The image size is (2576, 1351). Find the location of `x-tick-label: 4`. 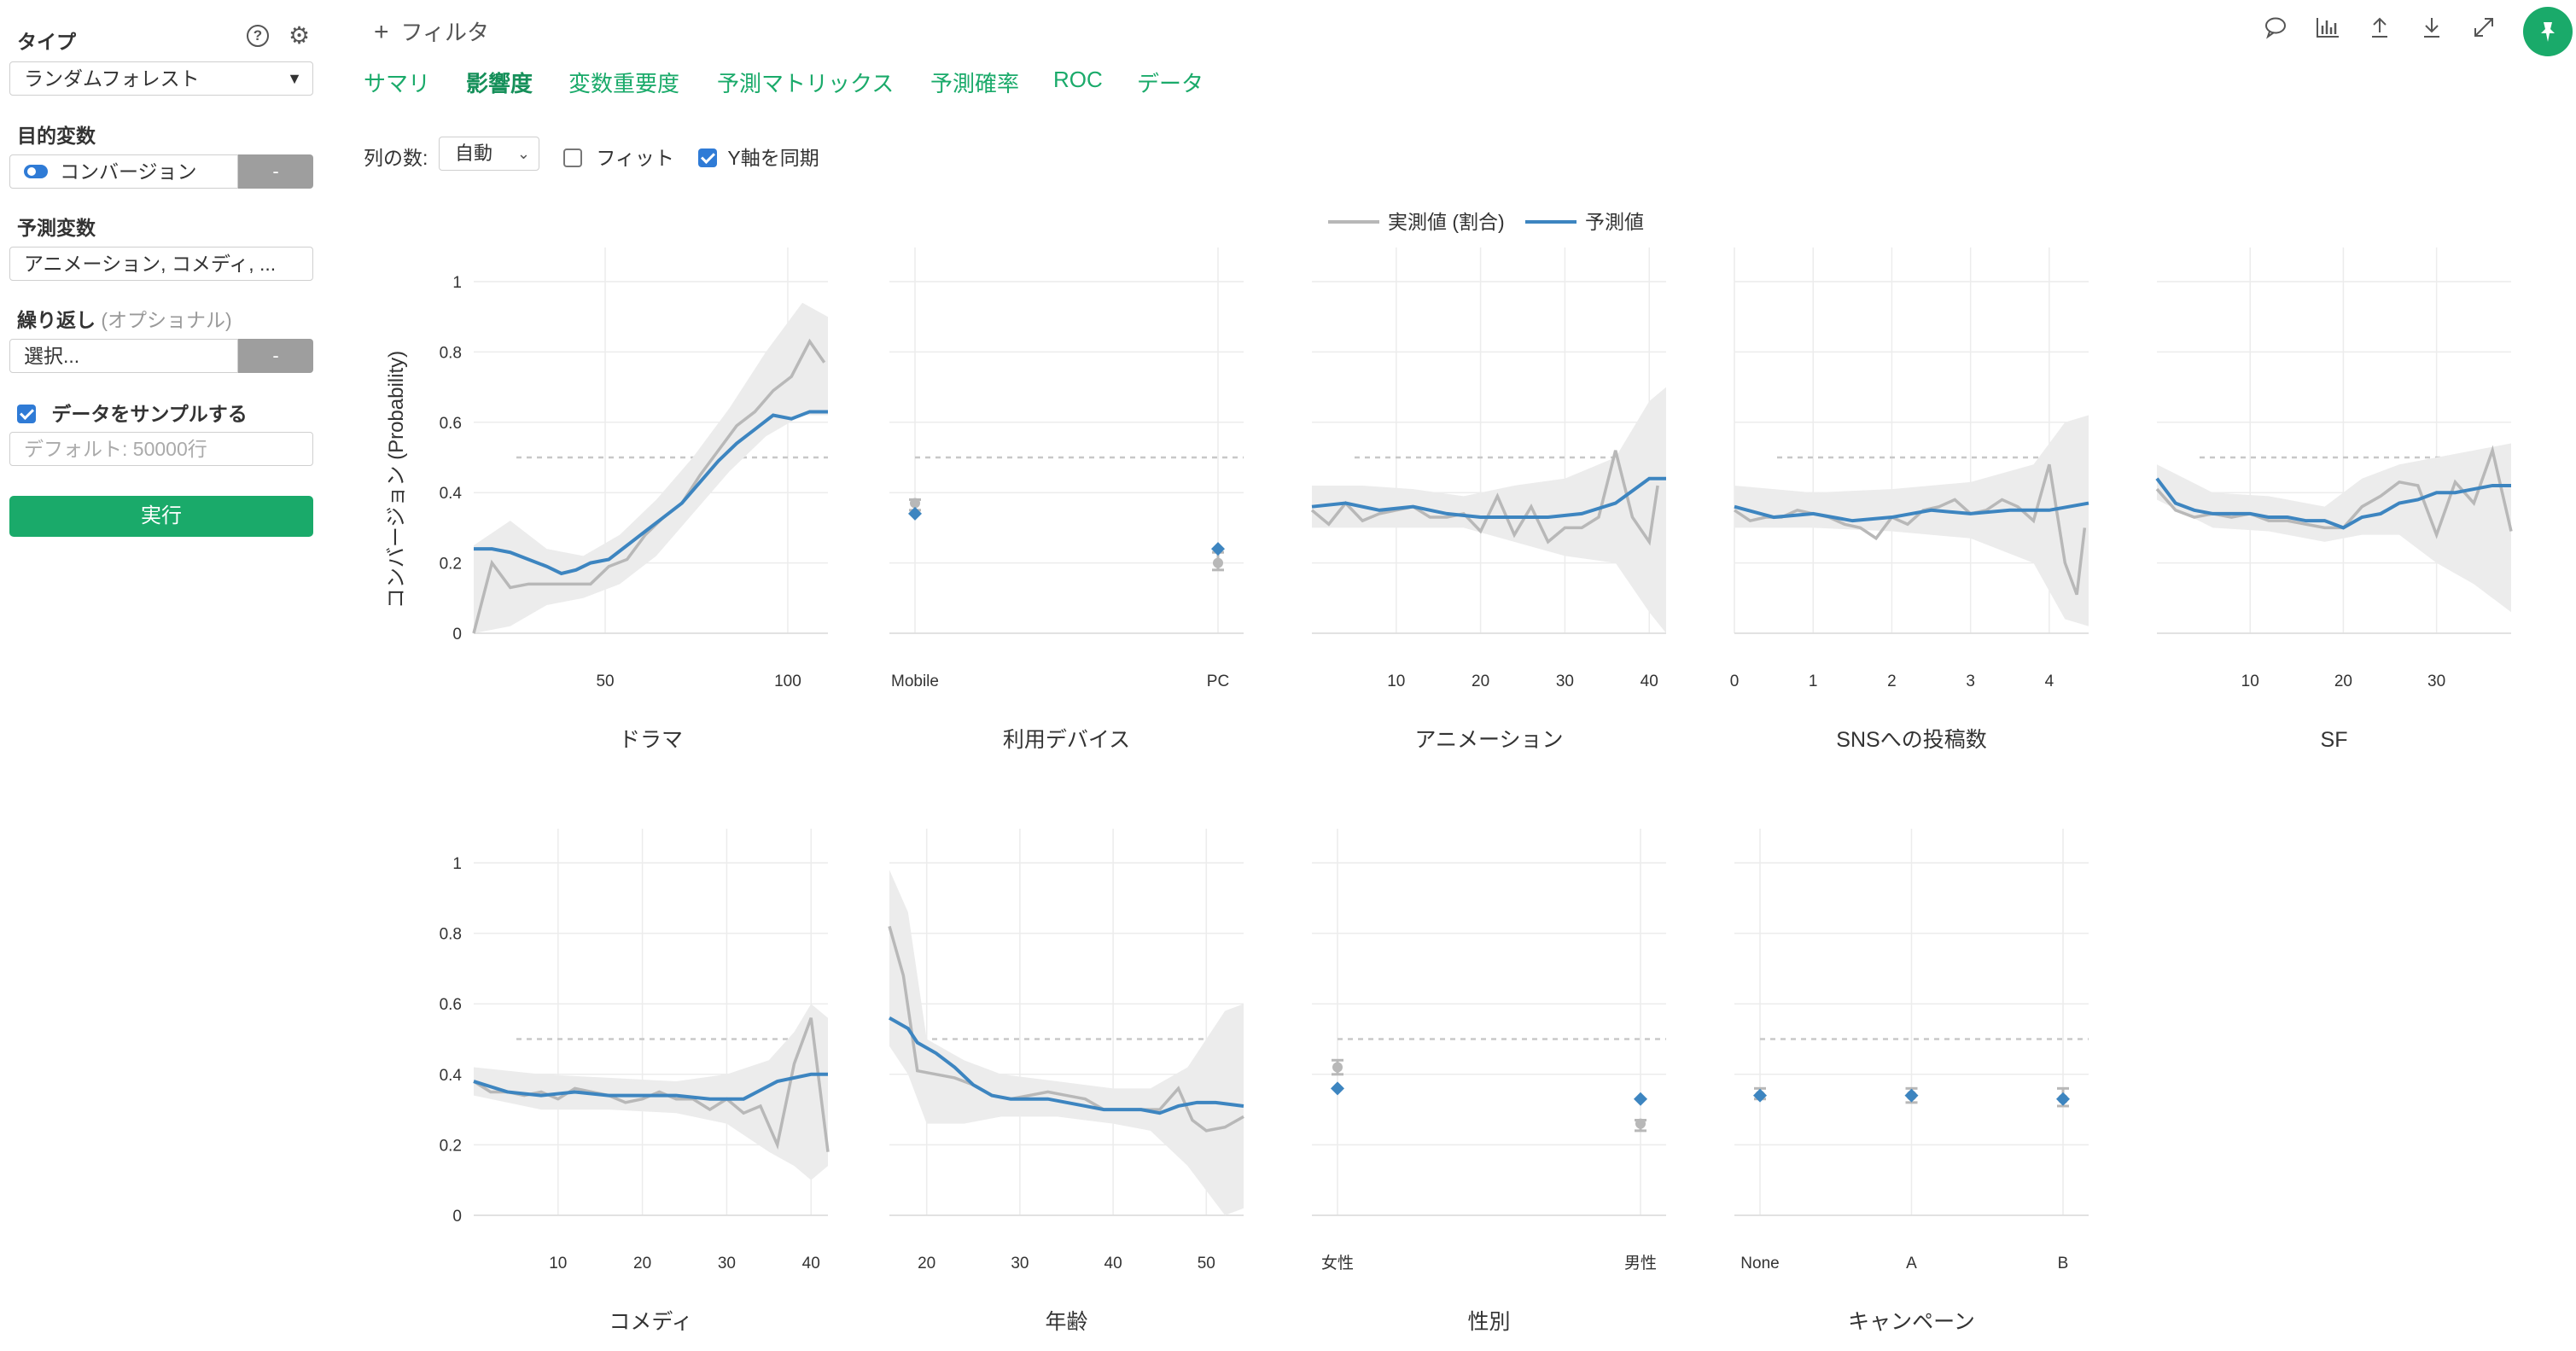

x-tick-label: 4 is located at coordinates (2049, 681).